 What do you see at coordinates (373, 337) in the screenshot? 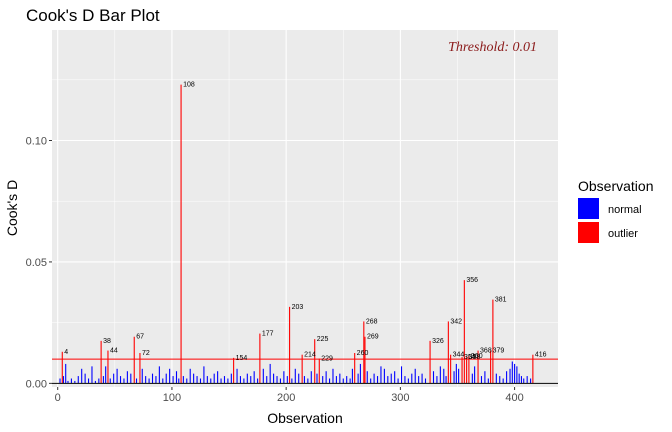
I see `outlier-label: 269` at bounding box center [373, 337].